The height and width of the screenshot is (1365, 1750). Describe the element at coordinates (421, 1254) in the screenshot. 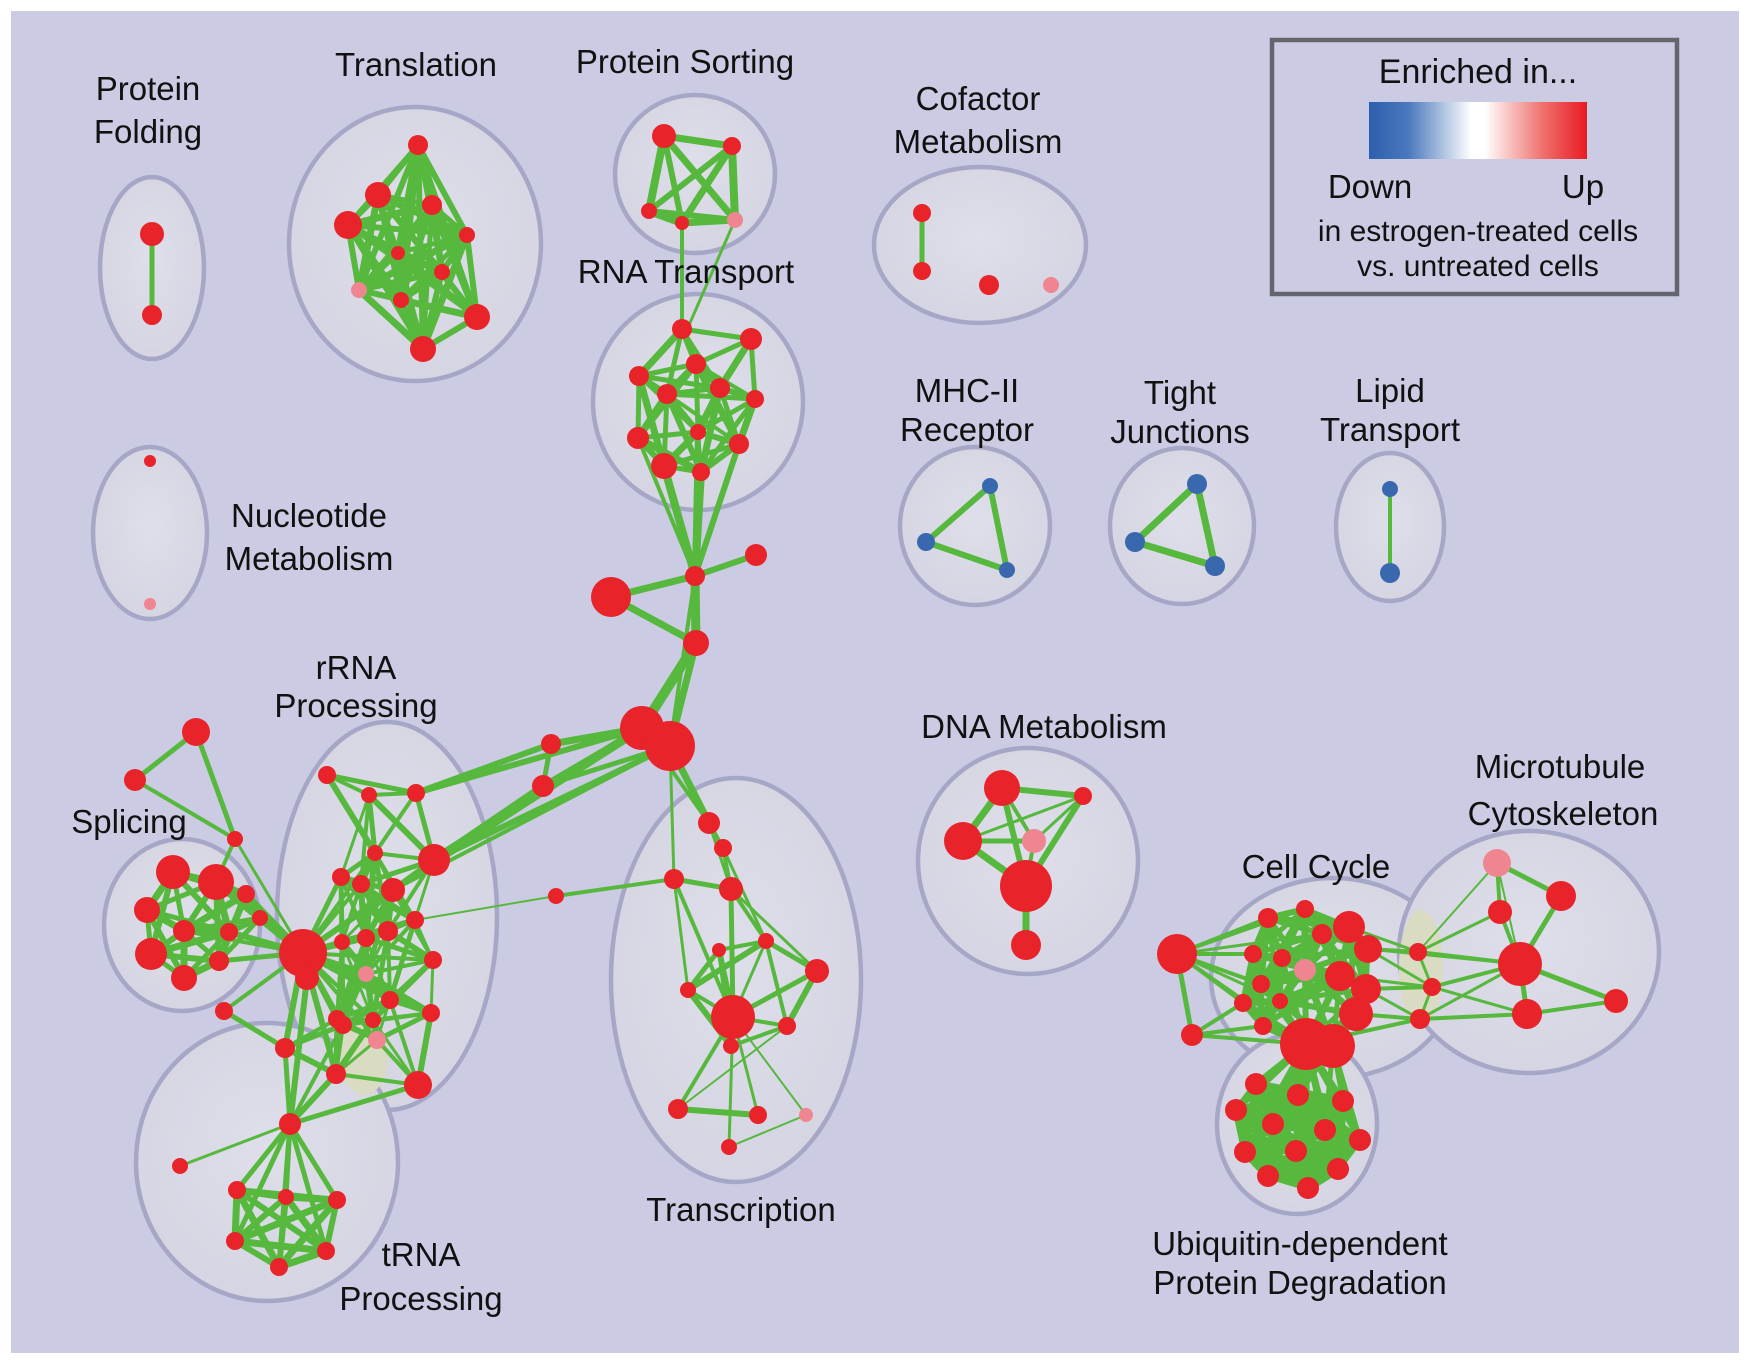

I see `svg-text: tRNA` at that location.